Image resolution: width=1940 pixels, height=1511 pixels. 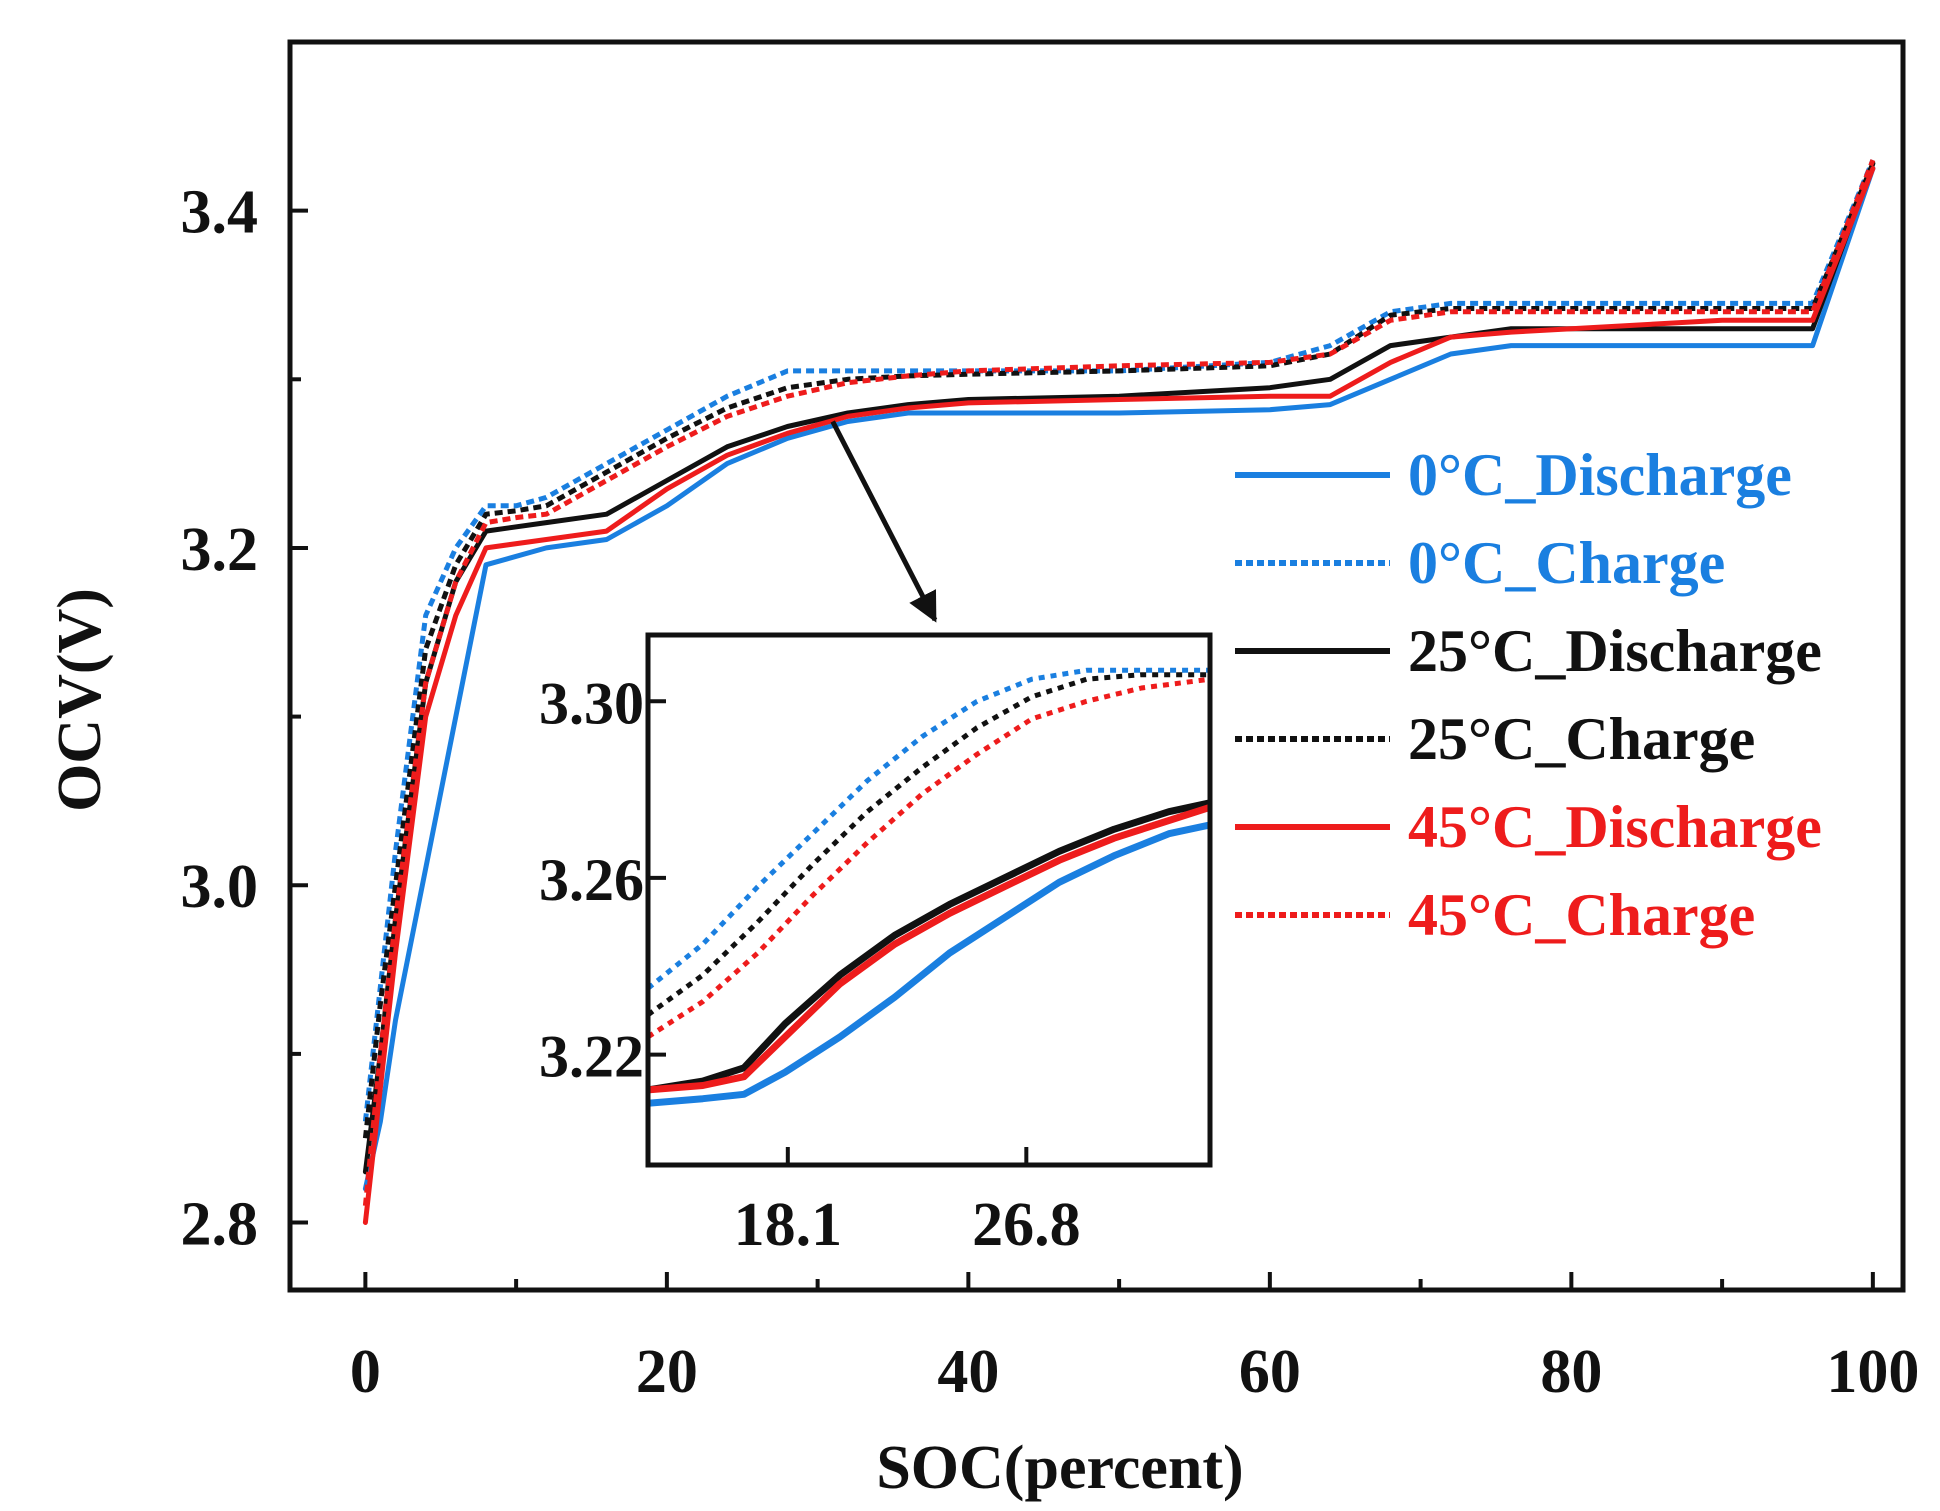 What do you see at coordinates (1059, 1468) in the screenshot?
I see `x-axis-title: SOC(percent)` at bounding box center [1059, 1468].